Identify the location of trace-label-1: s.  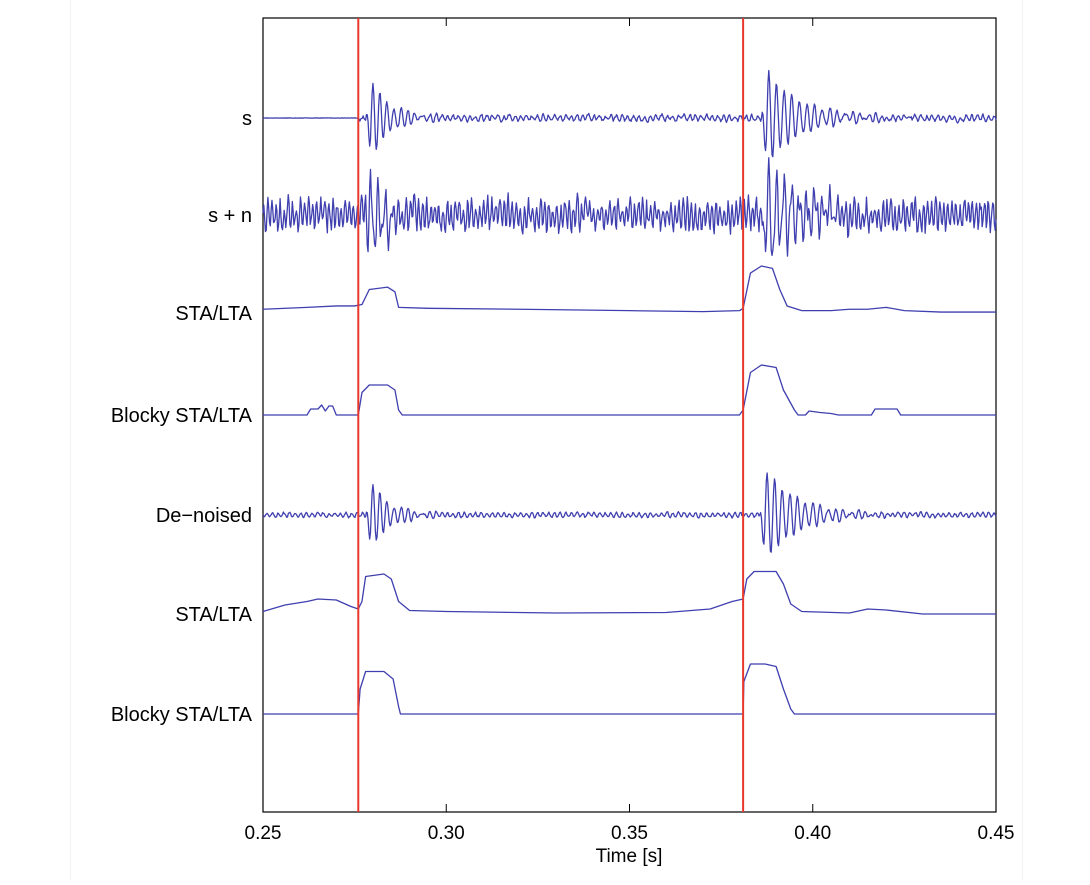
(247, 119).